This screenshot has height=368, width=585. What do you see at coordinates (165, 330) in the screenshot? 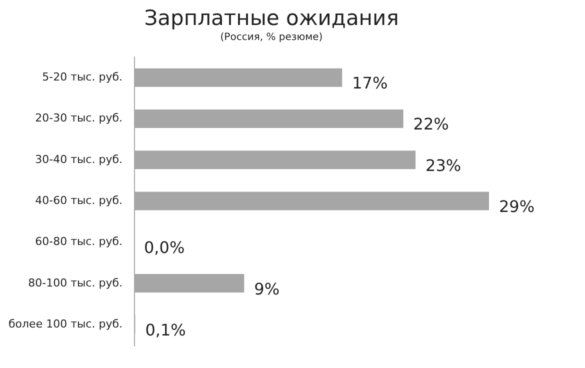
I see `data-label: 0,1%` at bounding box center [165, 330].